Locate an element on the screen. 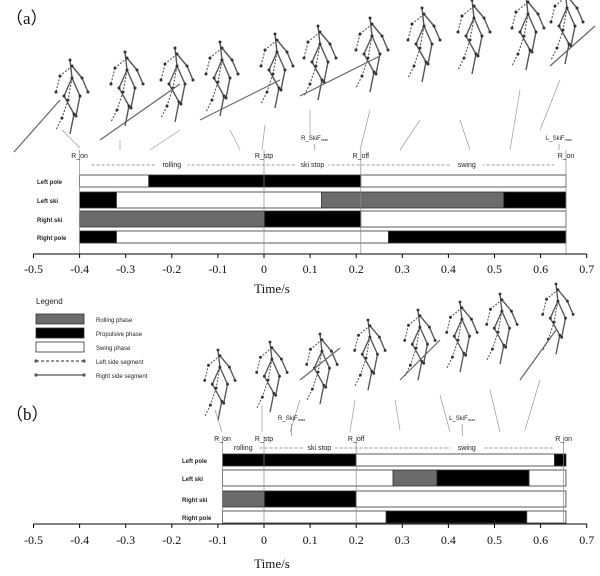  x-tick-label: 0.1 is located at coordinates (310, 540).